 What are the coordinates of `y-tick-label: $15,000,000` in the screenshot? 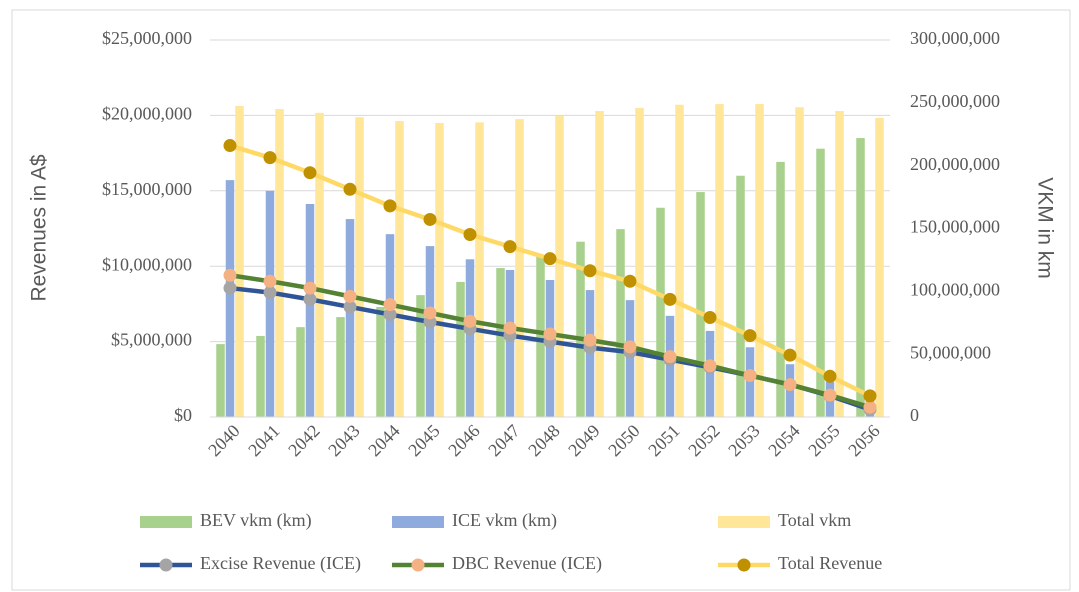 It's located at (147, 189).